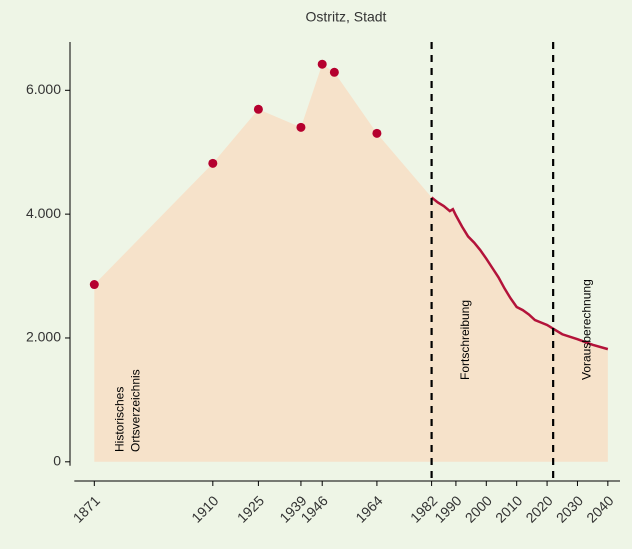  Describe the element at coordinates (478, 508) in the screenshot. I see `x-tick-label: 2000` at that location.